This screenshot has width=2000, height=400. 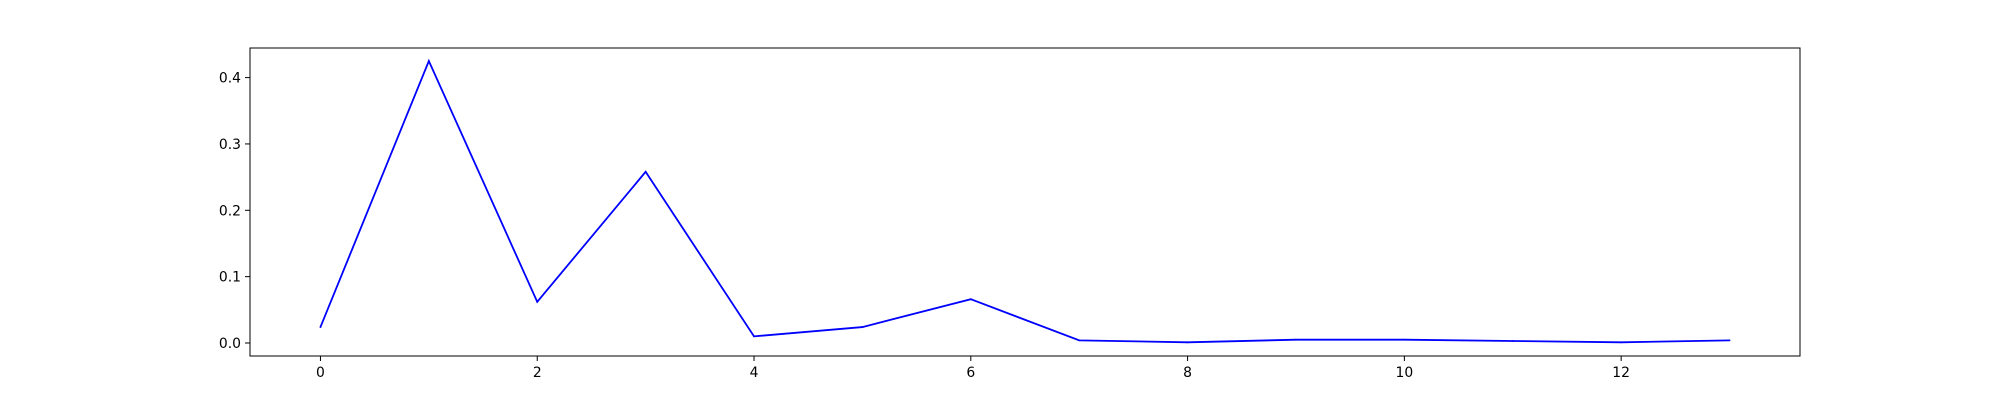 I want to click on x-tick-label: 2, so click(x=537, y=373).